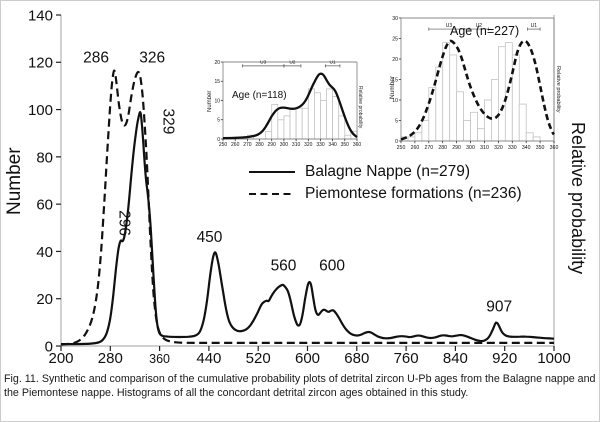 This screenshot has width=600, height=422. I want to click on y-tick-label: 40, so click(44, 252).